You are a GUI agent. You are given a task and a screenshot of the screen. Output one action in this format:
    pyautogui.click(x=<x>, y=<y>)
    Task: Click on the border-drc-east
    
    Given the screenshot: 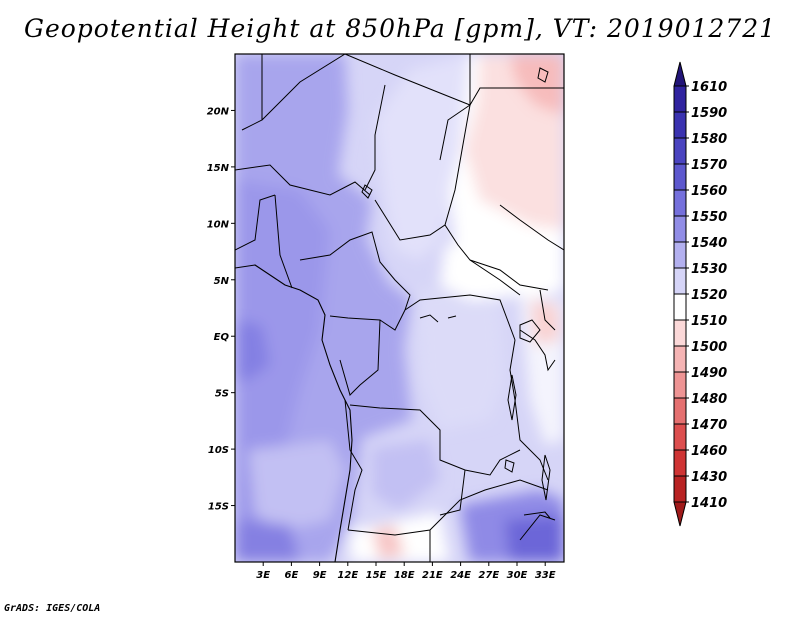 What is the action you would take?
    pyautogui.click(x=529, y=410)
    